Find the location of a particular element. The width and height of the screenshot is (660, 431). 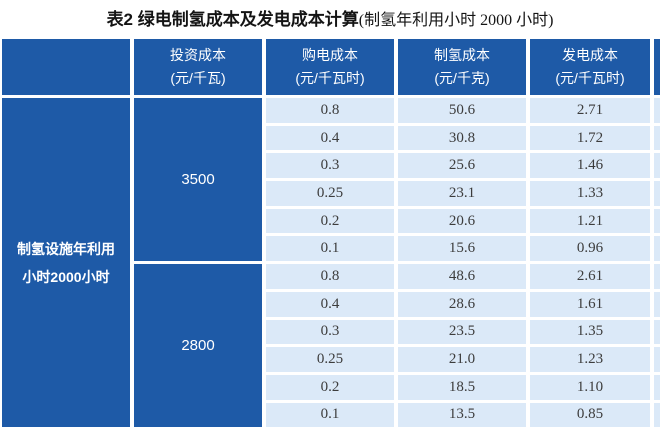

table-cell: 13.5 is located at coordinates (462, 415).